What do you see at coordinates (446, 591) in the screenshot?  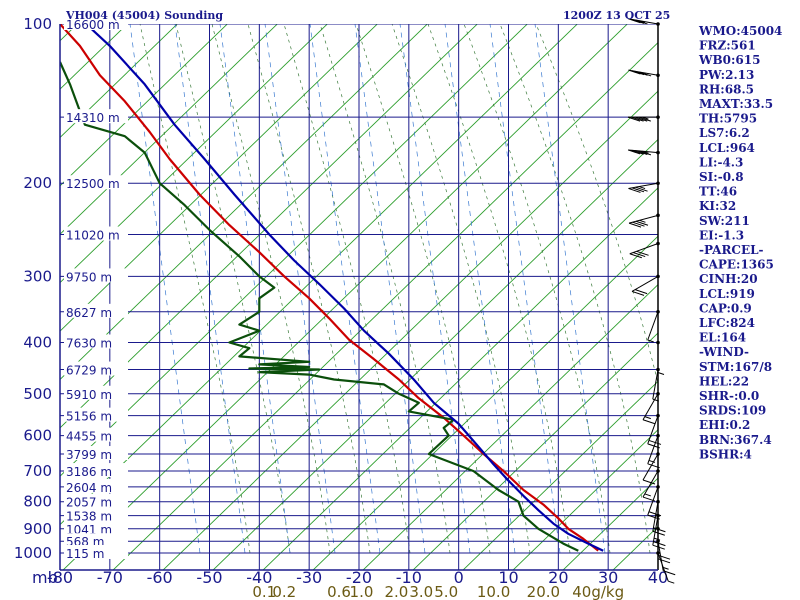 I see `mixing-ratio-label: 5.0` at bounding box center [446, 591].